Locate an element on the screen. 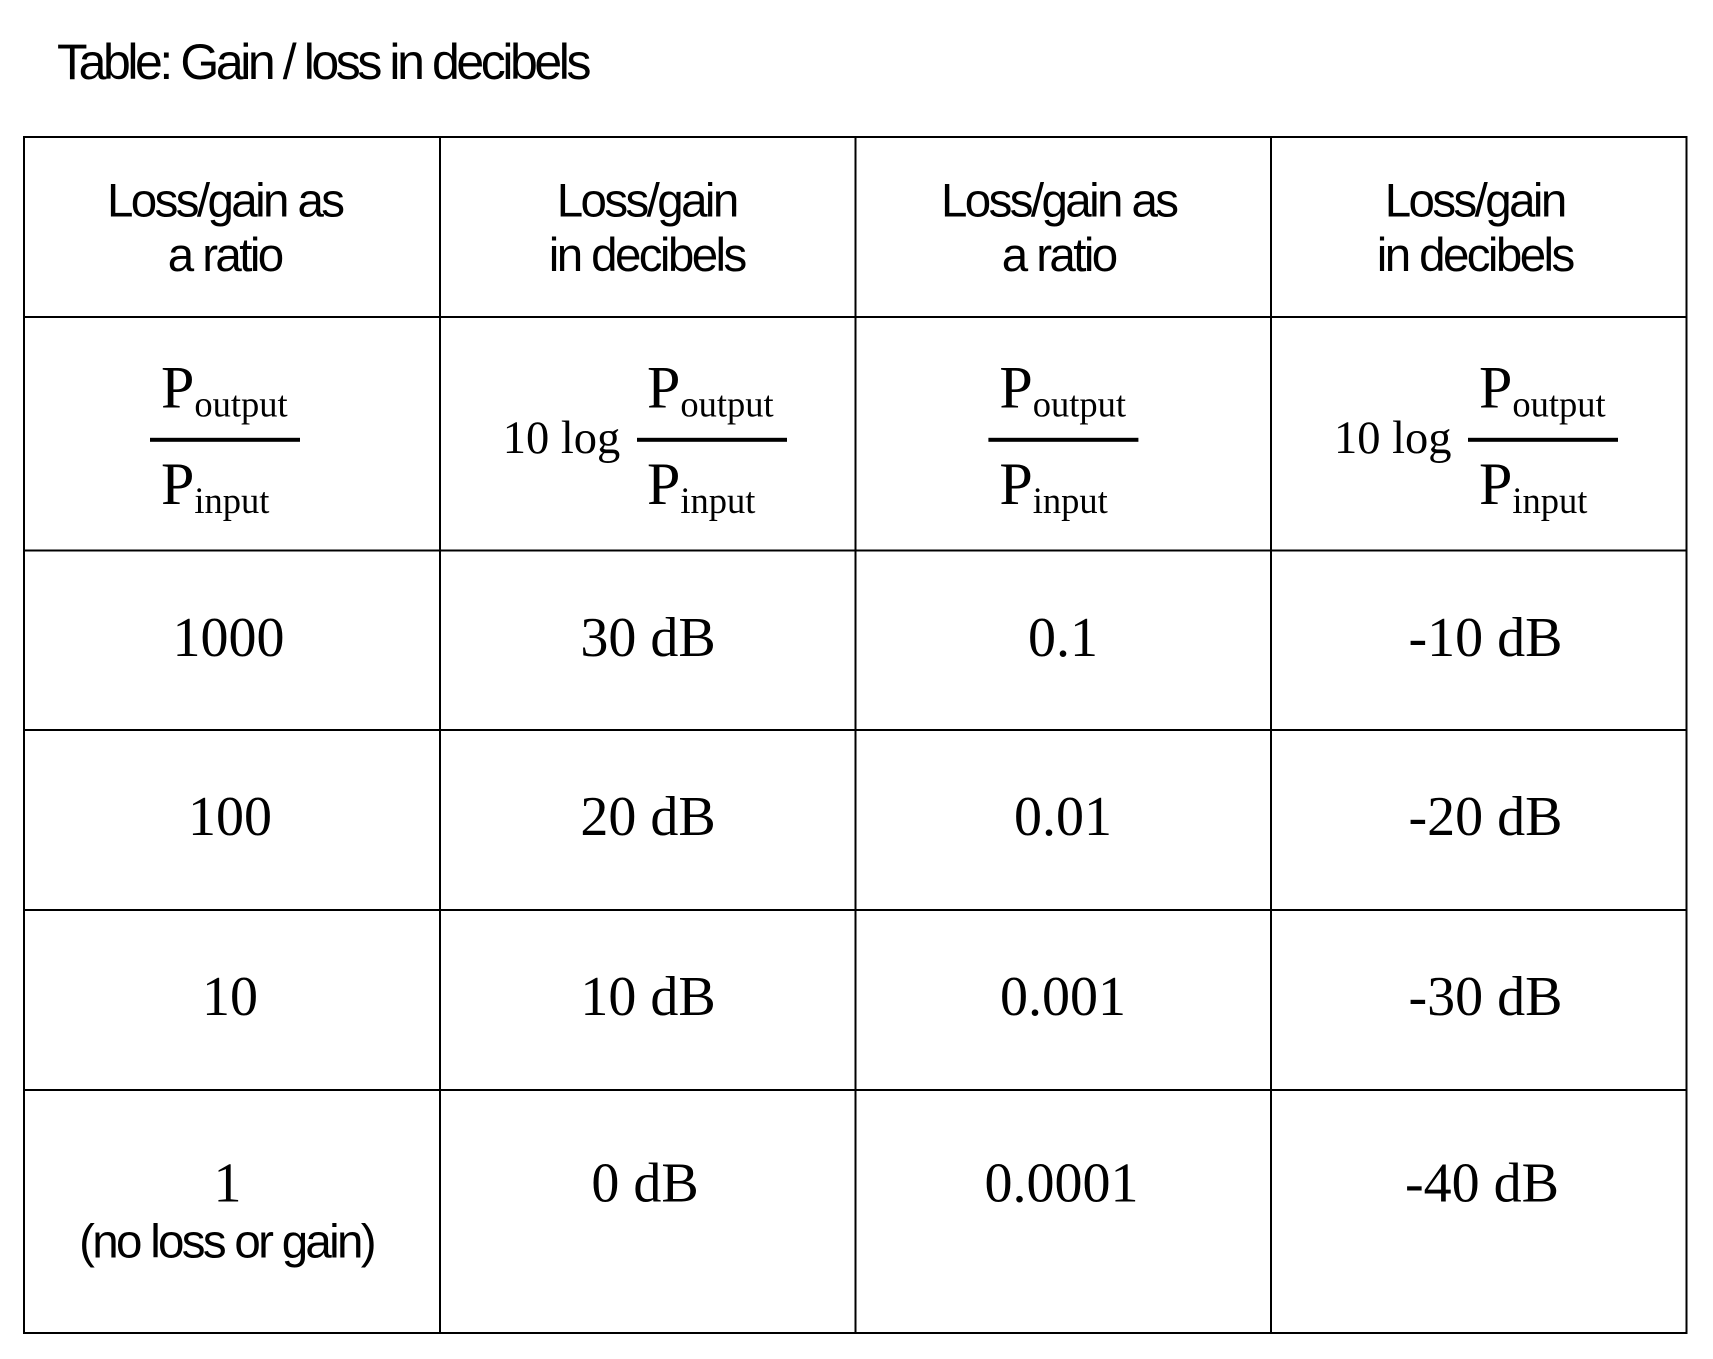  svg-text: 10 is located at coordinates (230, 997).